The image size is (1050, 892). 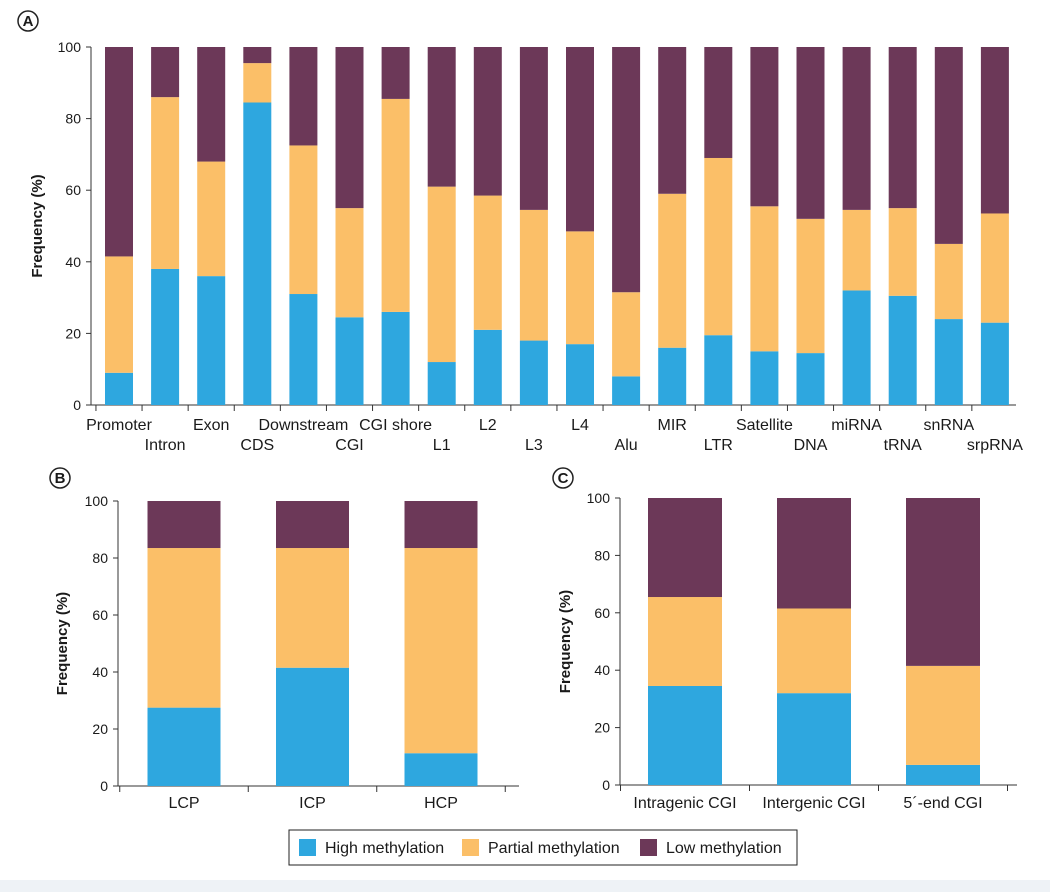 I want to click on panel-a-bar-dna-high, so click(x=810, y=379).